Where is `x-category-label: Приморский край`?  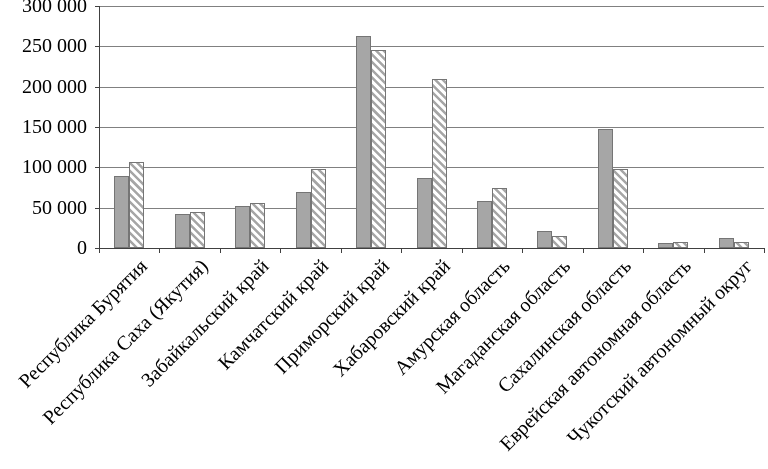 x-category-label: Приморский край is located at coordinates (332, 317).